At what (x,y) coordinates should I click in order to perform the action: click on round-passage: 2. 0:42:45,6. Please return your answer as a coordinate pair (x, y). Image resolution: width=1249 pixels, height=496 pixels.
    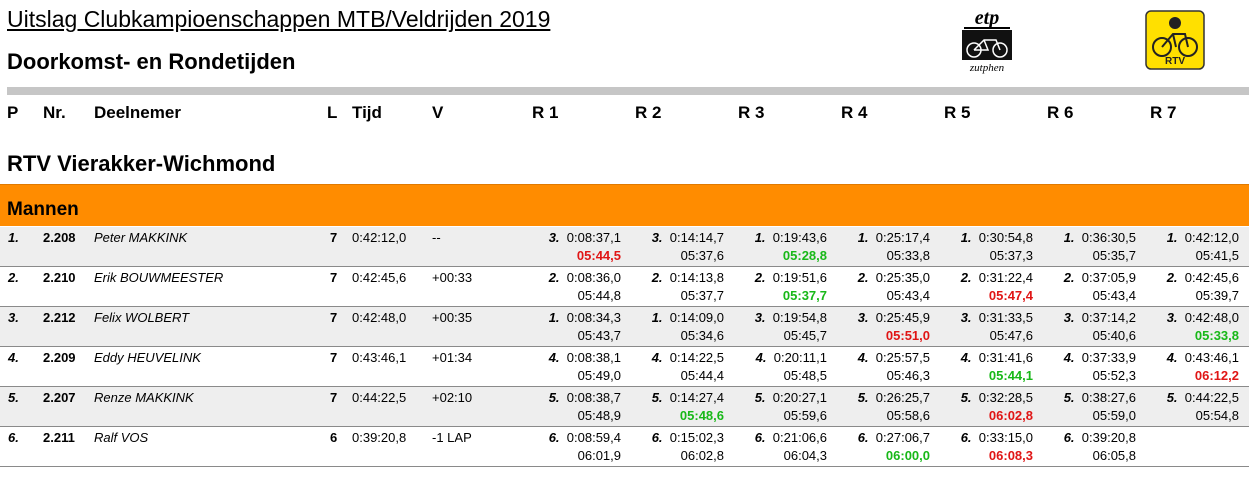
    Looking at the image, I should click on (1203, 277).